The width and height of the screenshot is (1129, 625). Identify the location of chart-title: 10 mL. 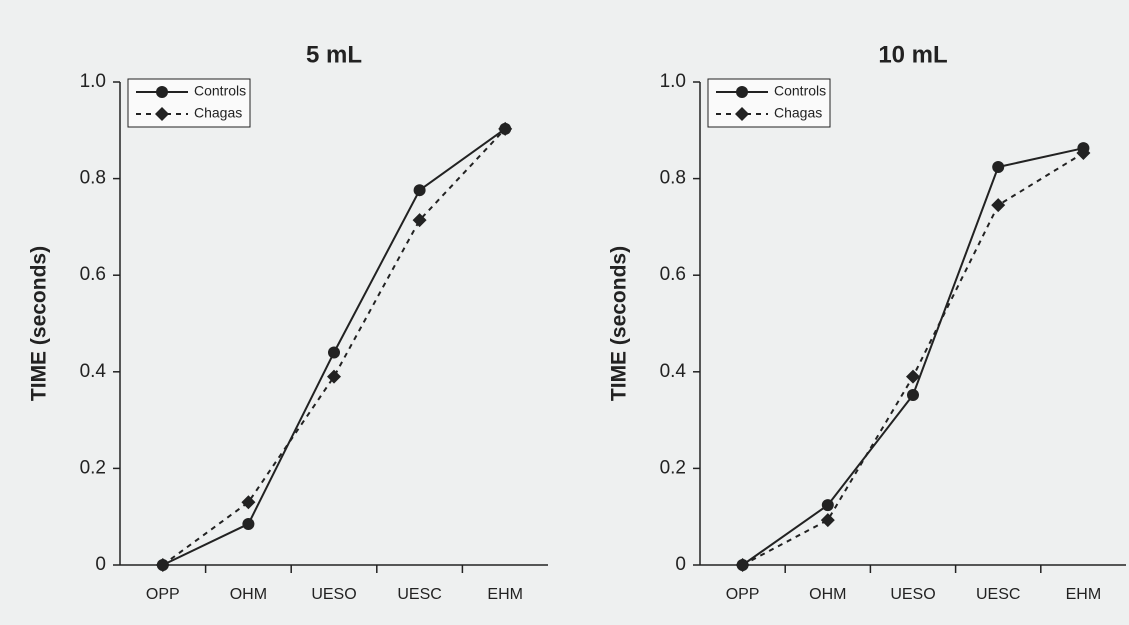
(912, 54).